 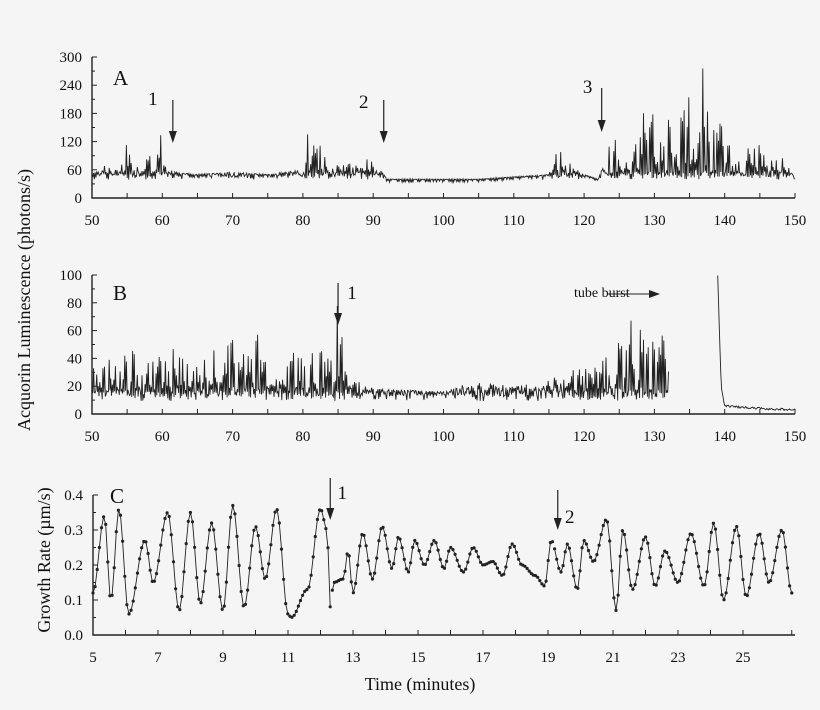 What do you see at coordinates (353, 658) in the screenshot?
I see `xtick-label: 13` at bounding box center [353, 658].